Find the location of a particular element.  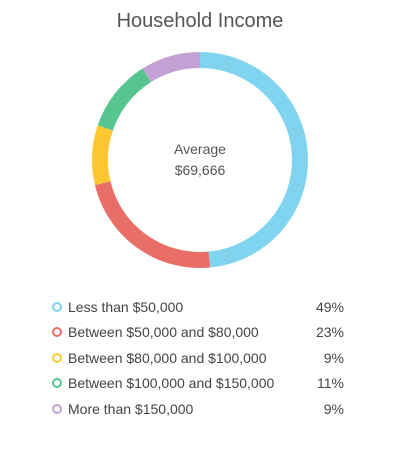

legend-label: Between $100,000 and $150,000 is located at coordinates (171, 383).